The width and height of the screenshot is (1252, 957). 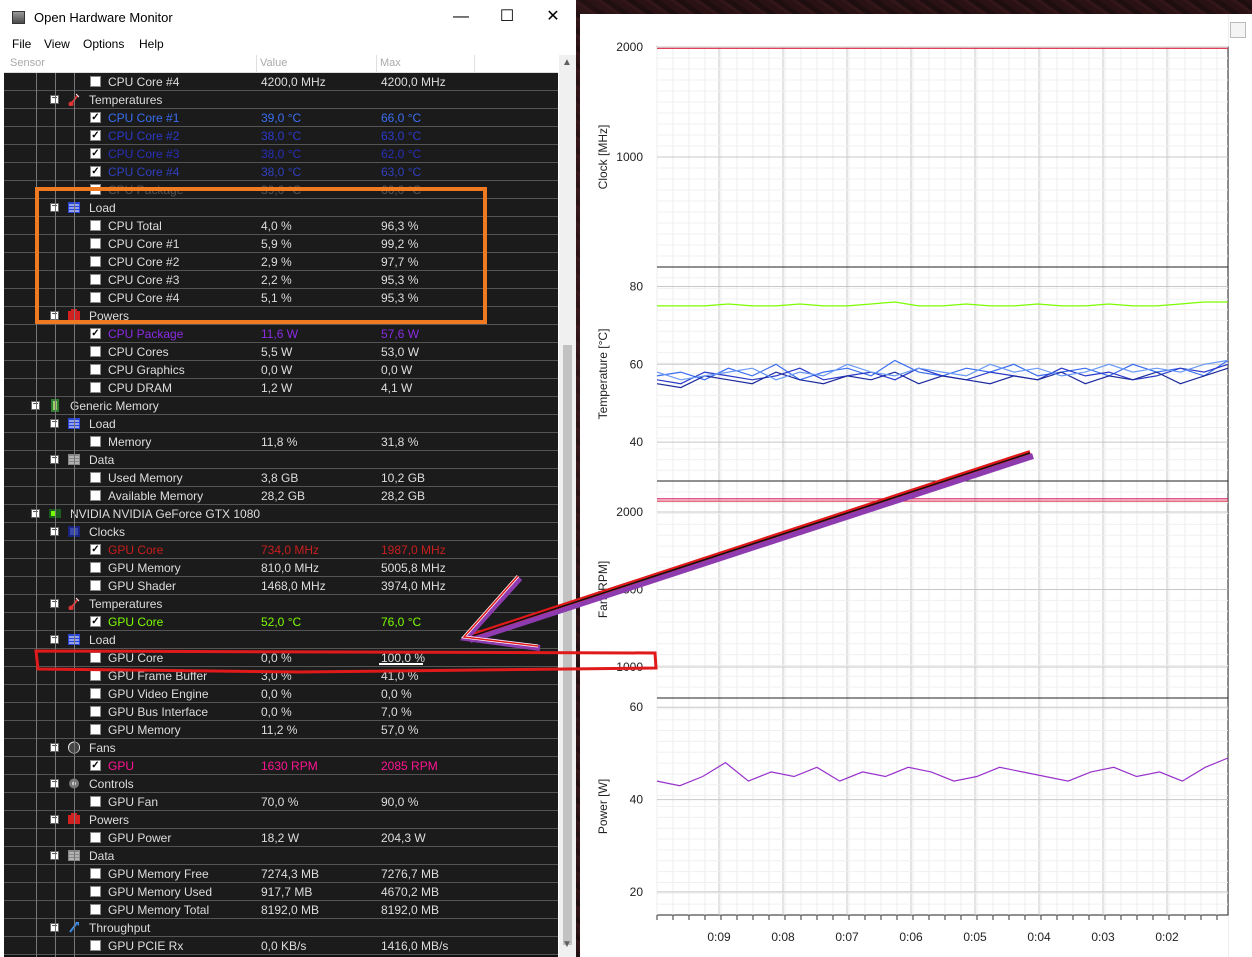 I want to click on hardware-node: − NVIDIA NVIDIA GeForce GTX 1080, so click(x=281, y=514).